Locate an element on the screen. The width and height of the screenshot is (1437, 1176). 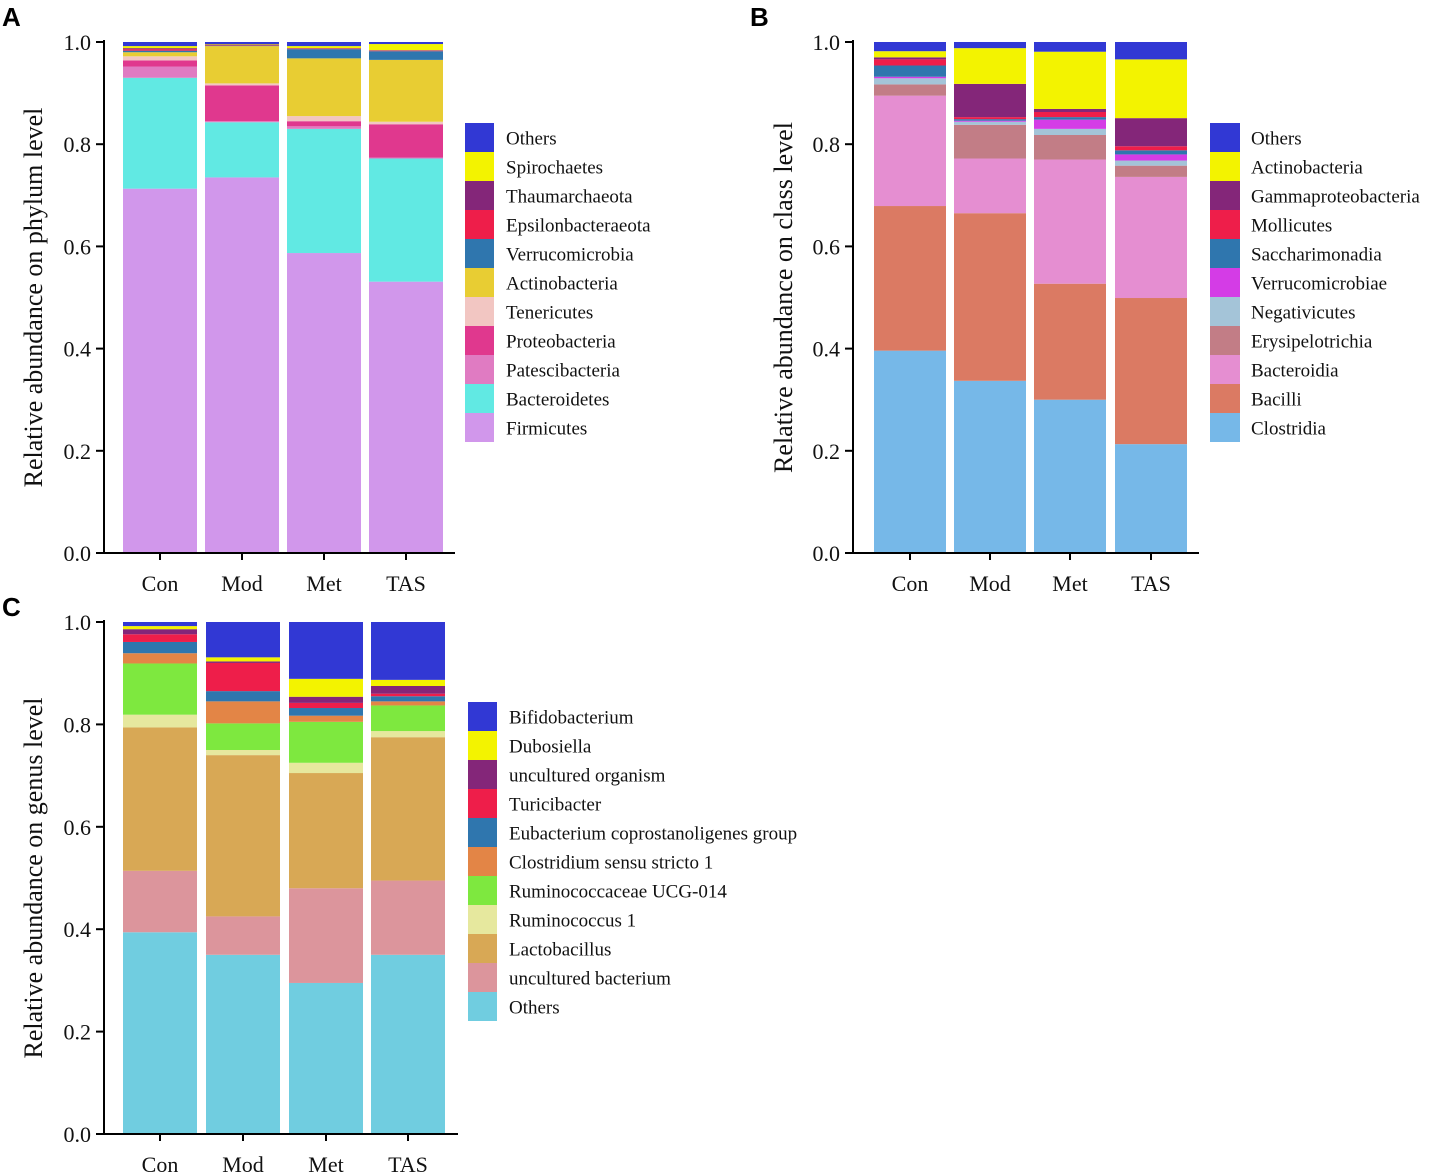
bar-segment-mod: Mod – Firmicutes: 0.735 is located at coordinates (242, 365).